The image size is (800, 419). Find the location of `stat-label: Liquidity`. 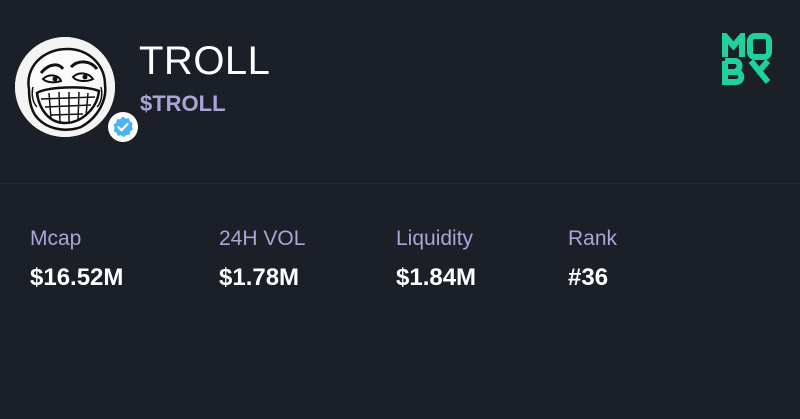

stat-label: Liquidity is located at coordinates (435, 238).